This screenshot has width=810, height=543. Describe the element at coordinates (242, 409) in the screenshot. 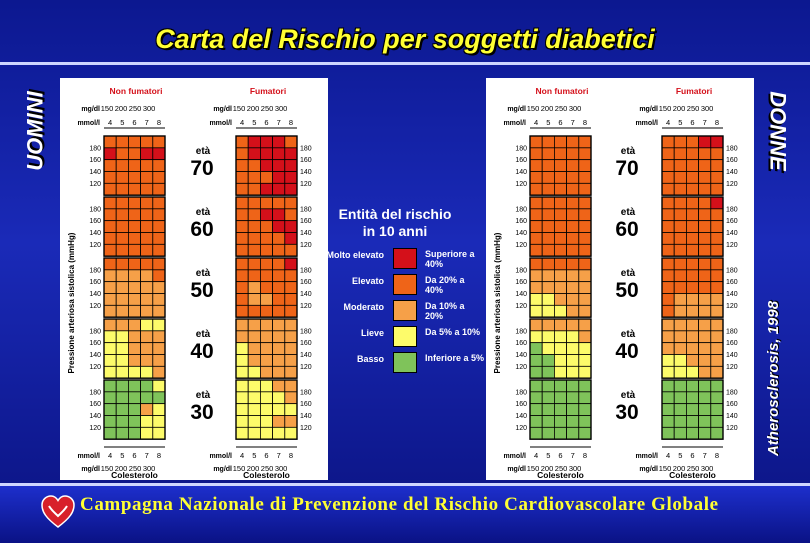

I see `men-smk-cell-age30-r2-c0` at that location.